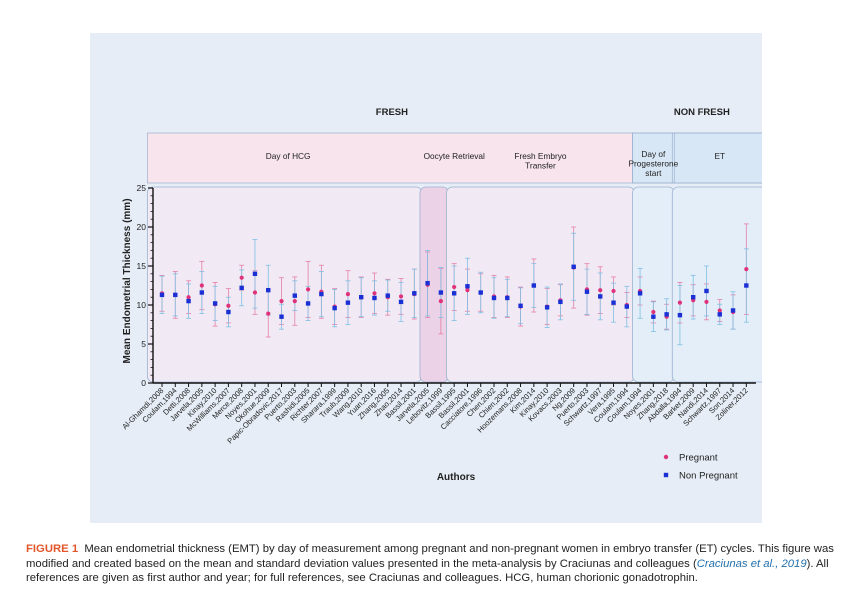 The height and width of the screenshot is (612, 847). Describe the element at coordinates (142, 227) in the screenshot. I see `y-tick-label-20: 20` at that location.